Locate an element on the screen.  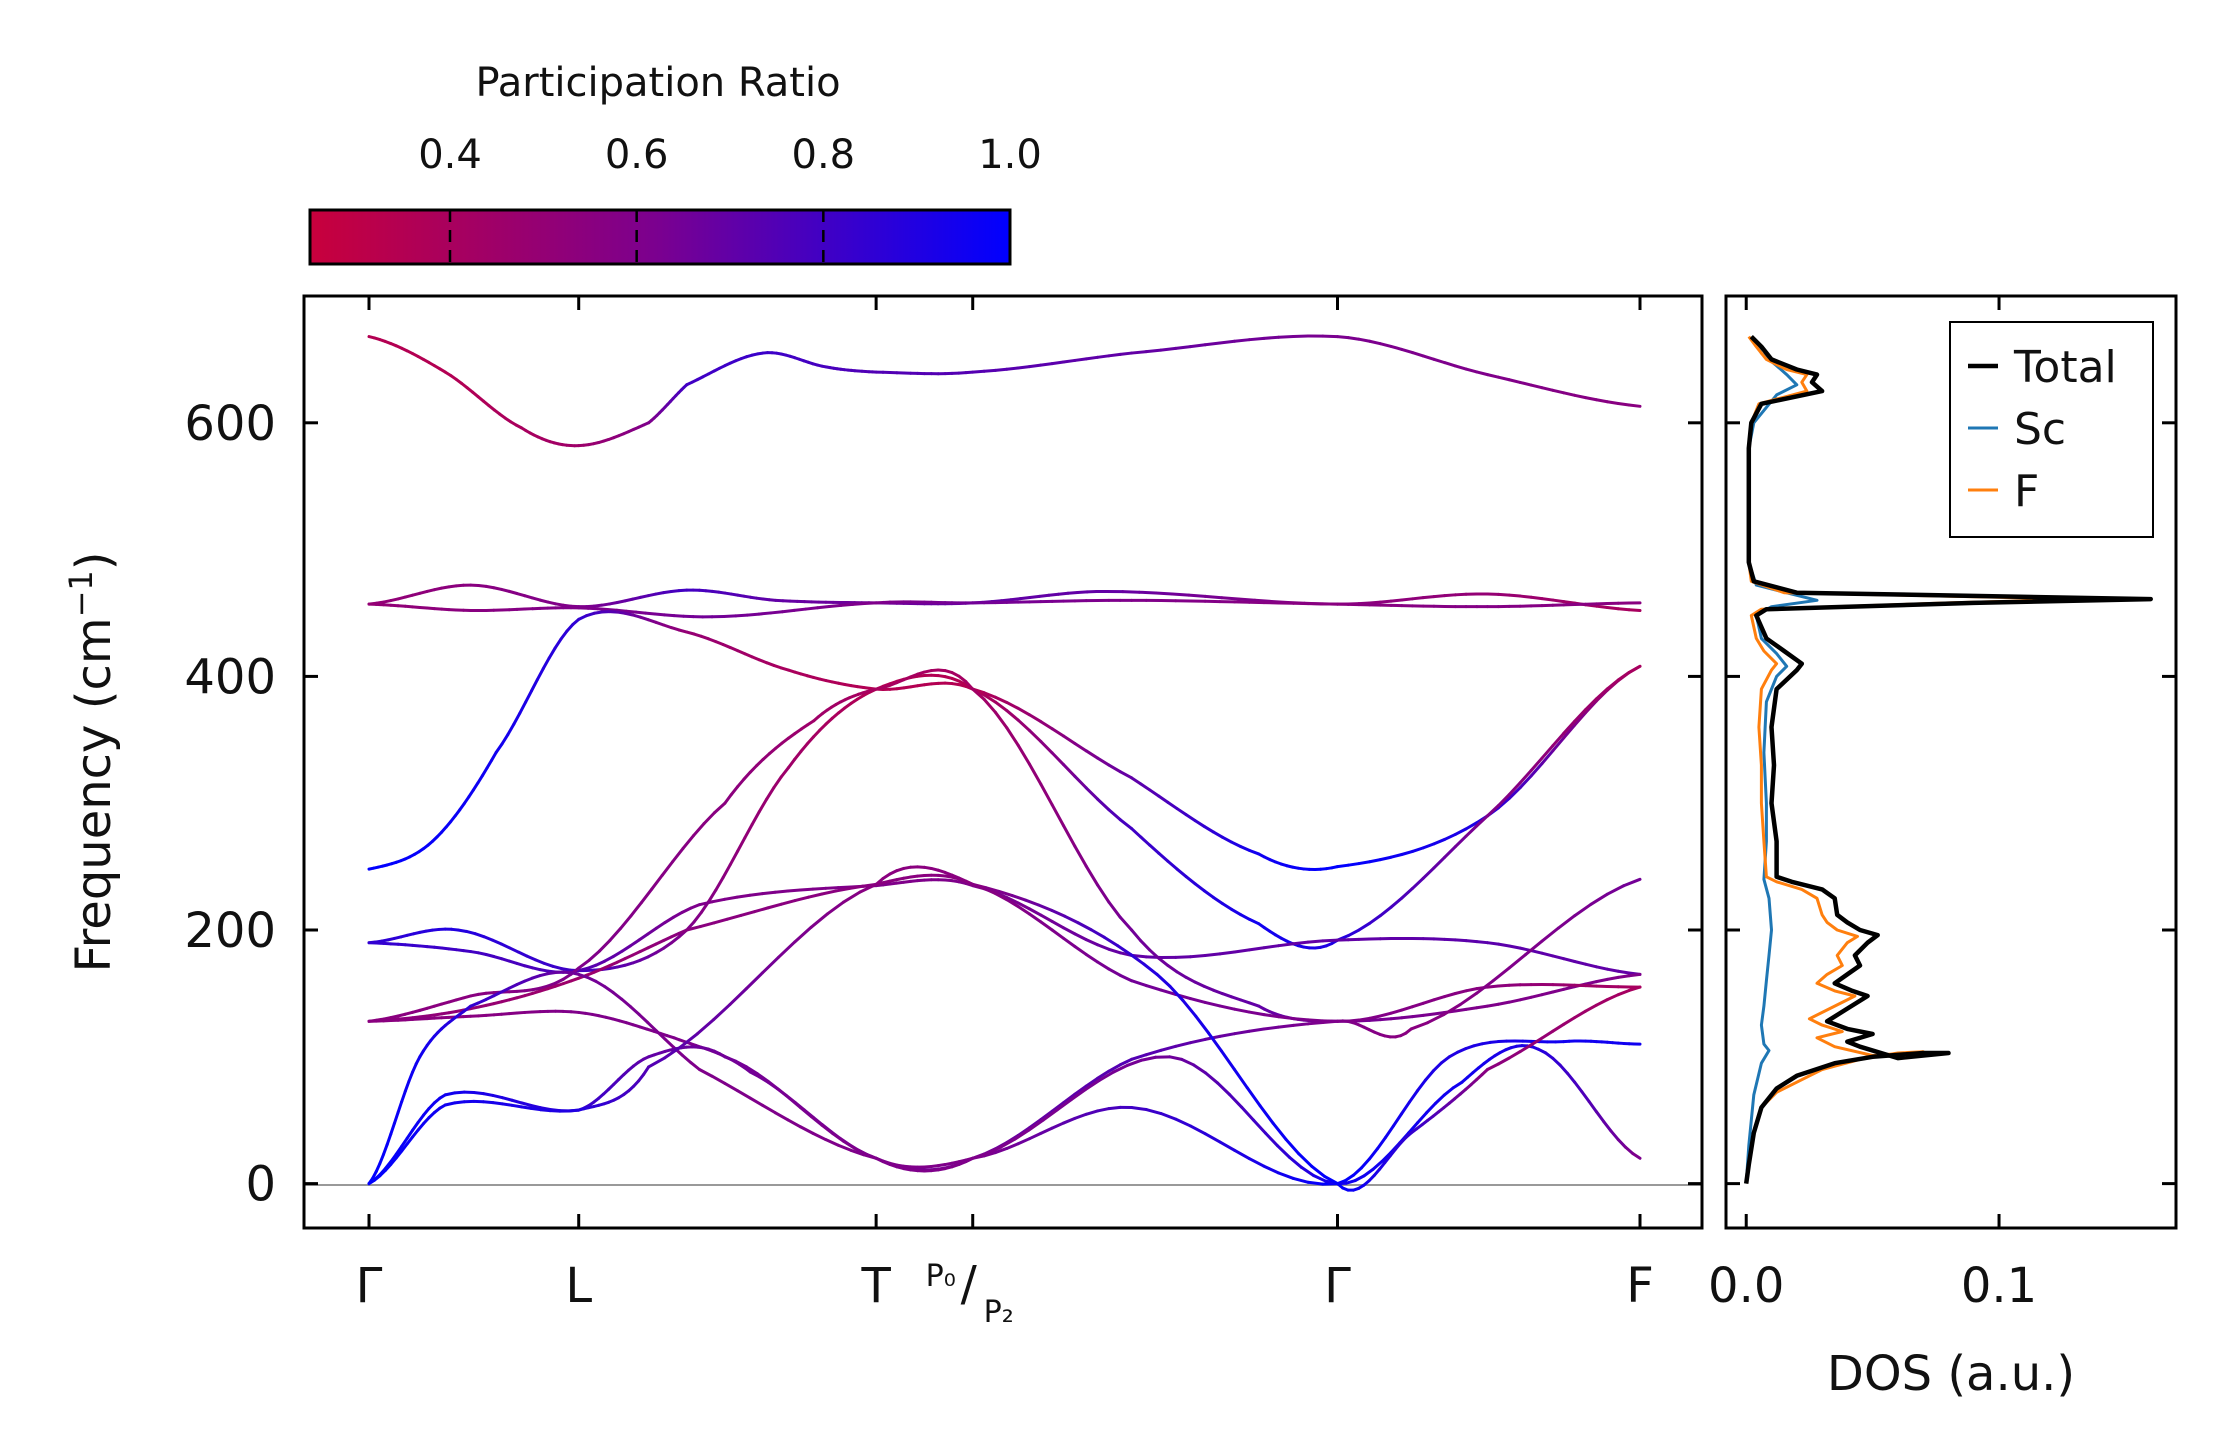
band-band-g is located at coordinates (1004, 1078).